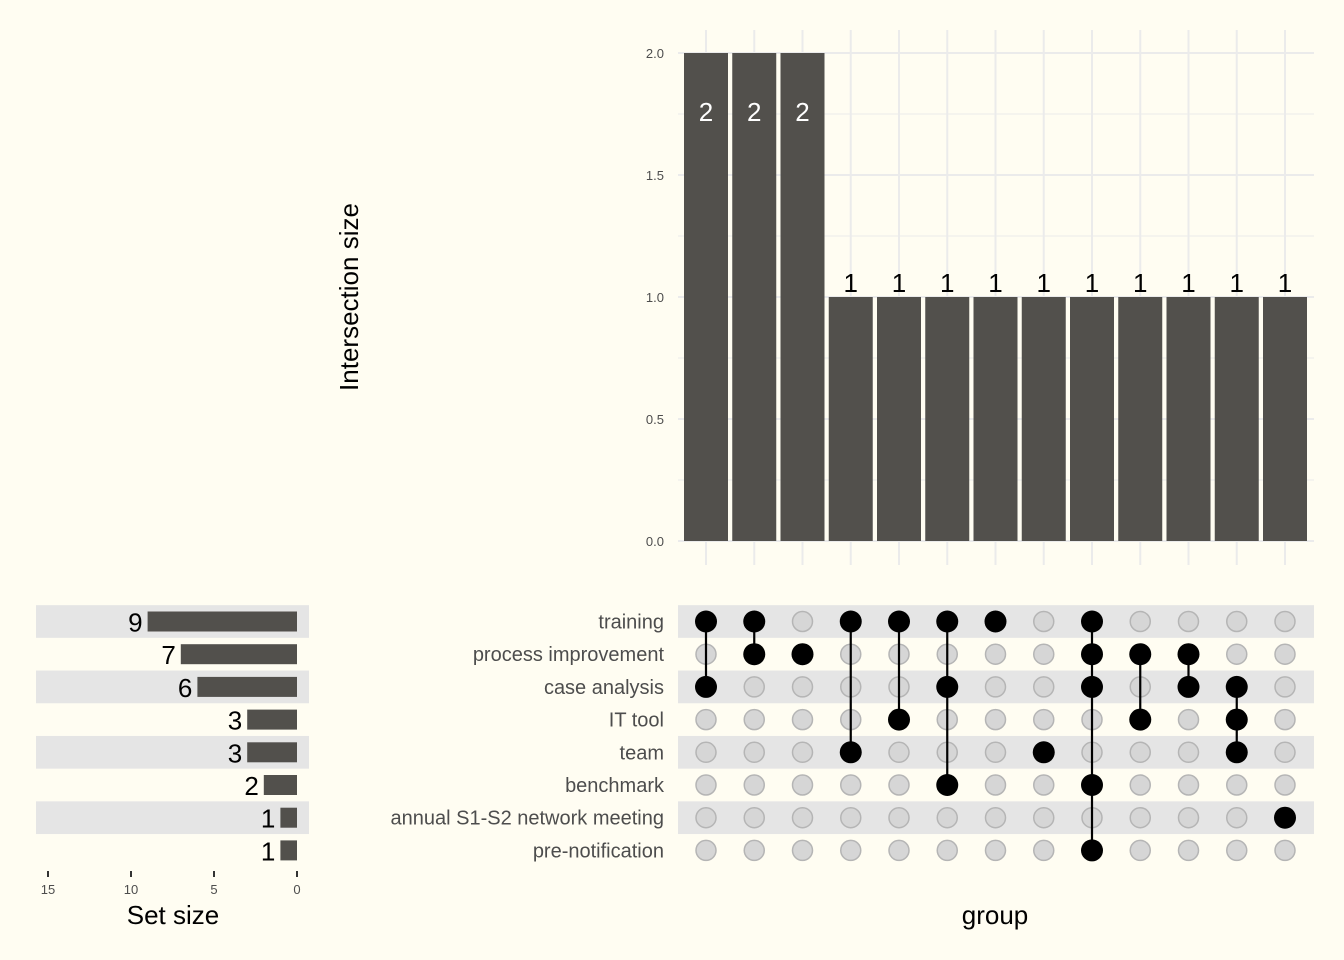 The image size is (1344, 960). I want to click on set-name-label: training, so click(631, 623).